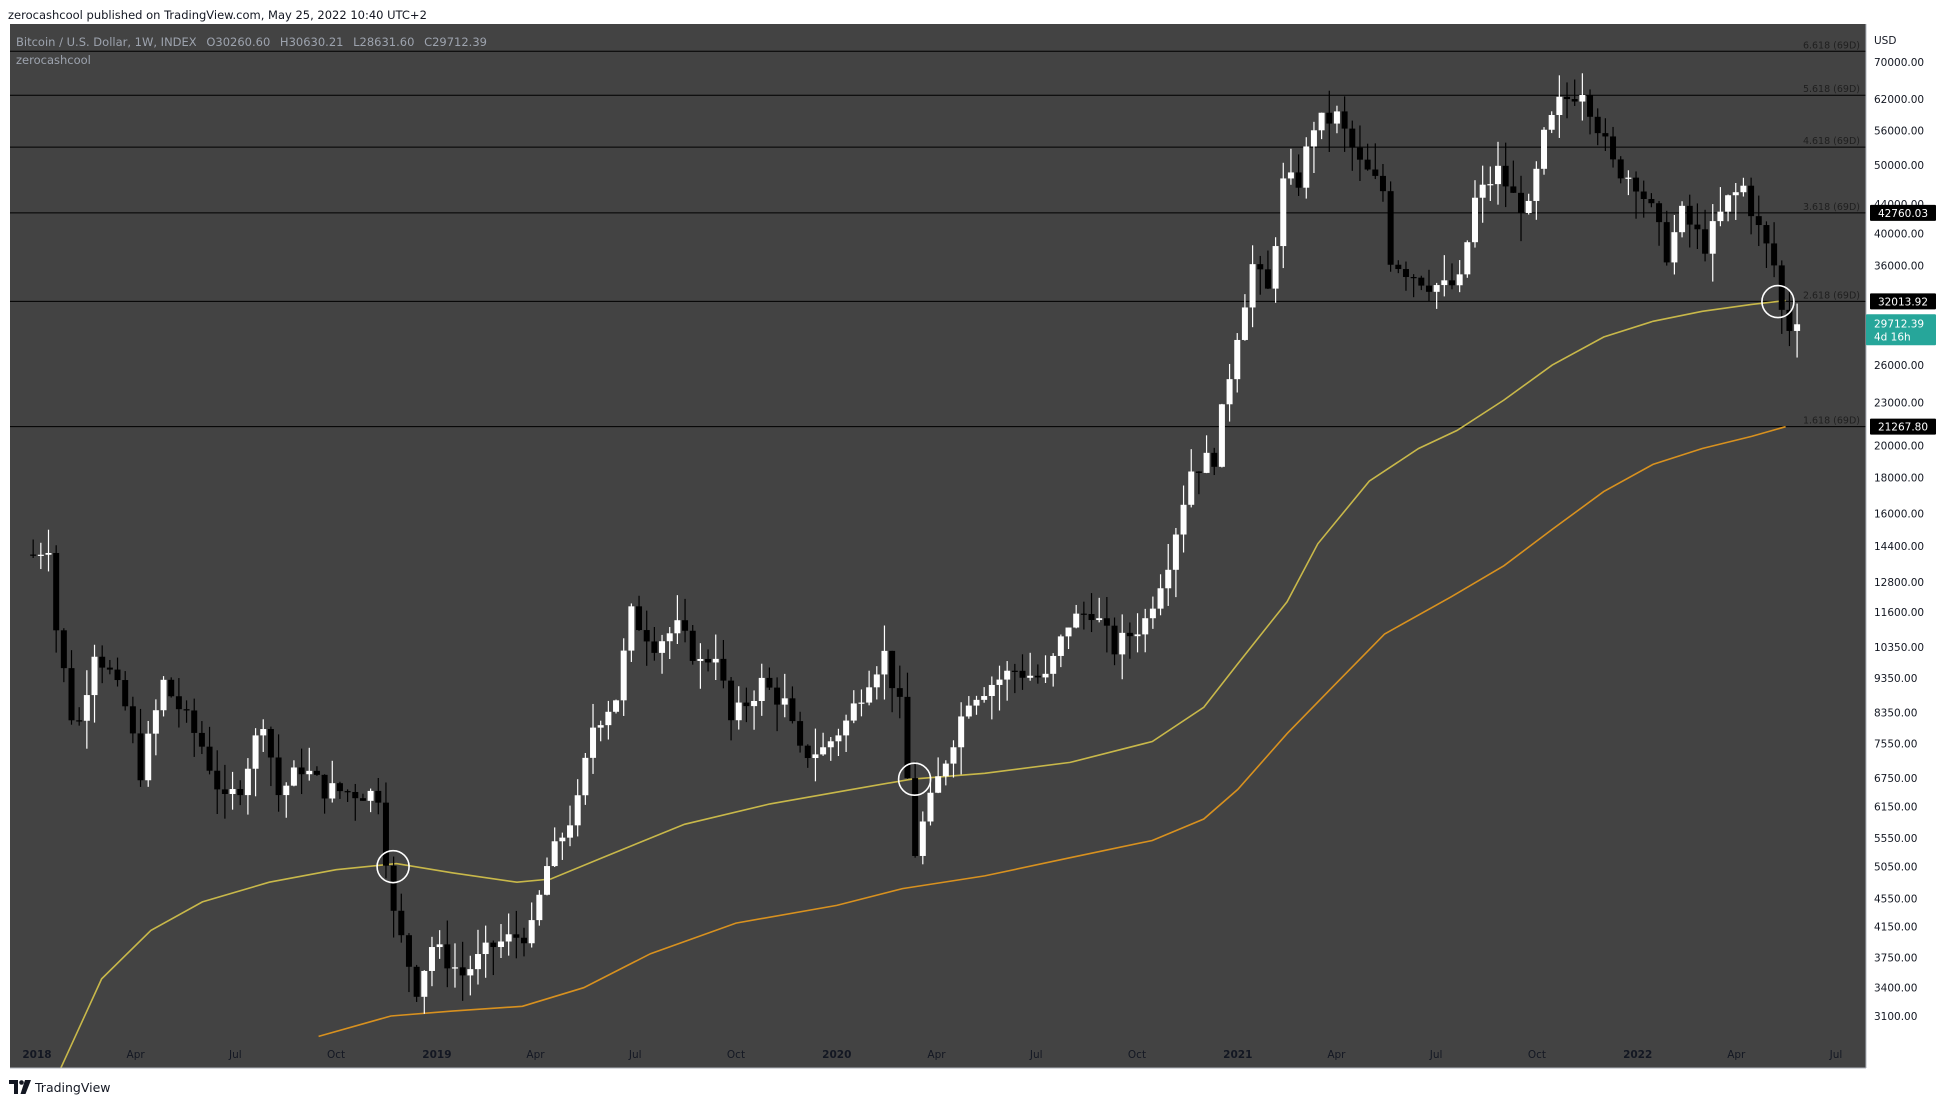  Describe the element at coordinates (1895, 900) in the screenshot. I see `price-tick-label: 4550.00` at that location.